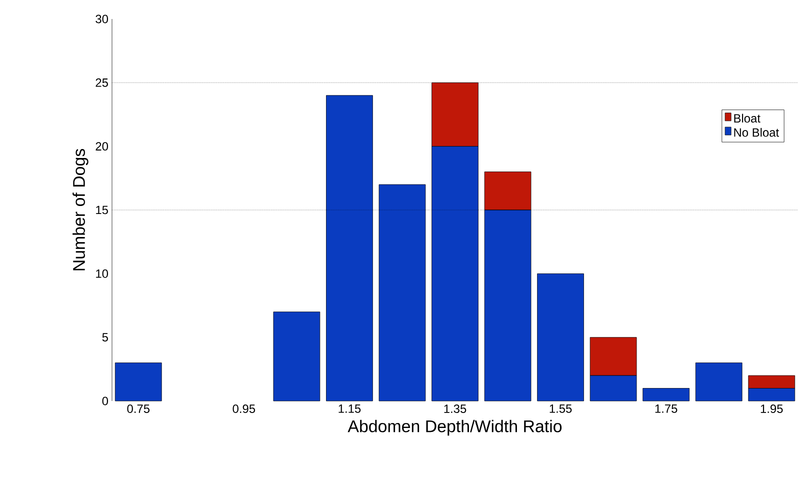  Describe the element at coordinates (747, 118) in the screenshot. I see `legend-label: Bloat` at that location.